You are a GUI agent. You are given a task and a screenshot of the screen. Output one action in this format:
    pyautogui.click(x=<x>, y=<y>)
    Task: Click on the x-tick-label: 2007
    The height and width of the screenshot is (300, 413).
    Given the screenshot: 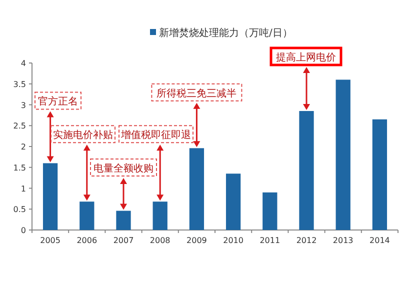 What is the action you would take?
    pyautogui.click(x=123, y=240)
    